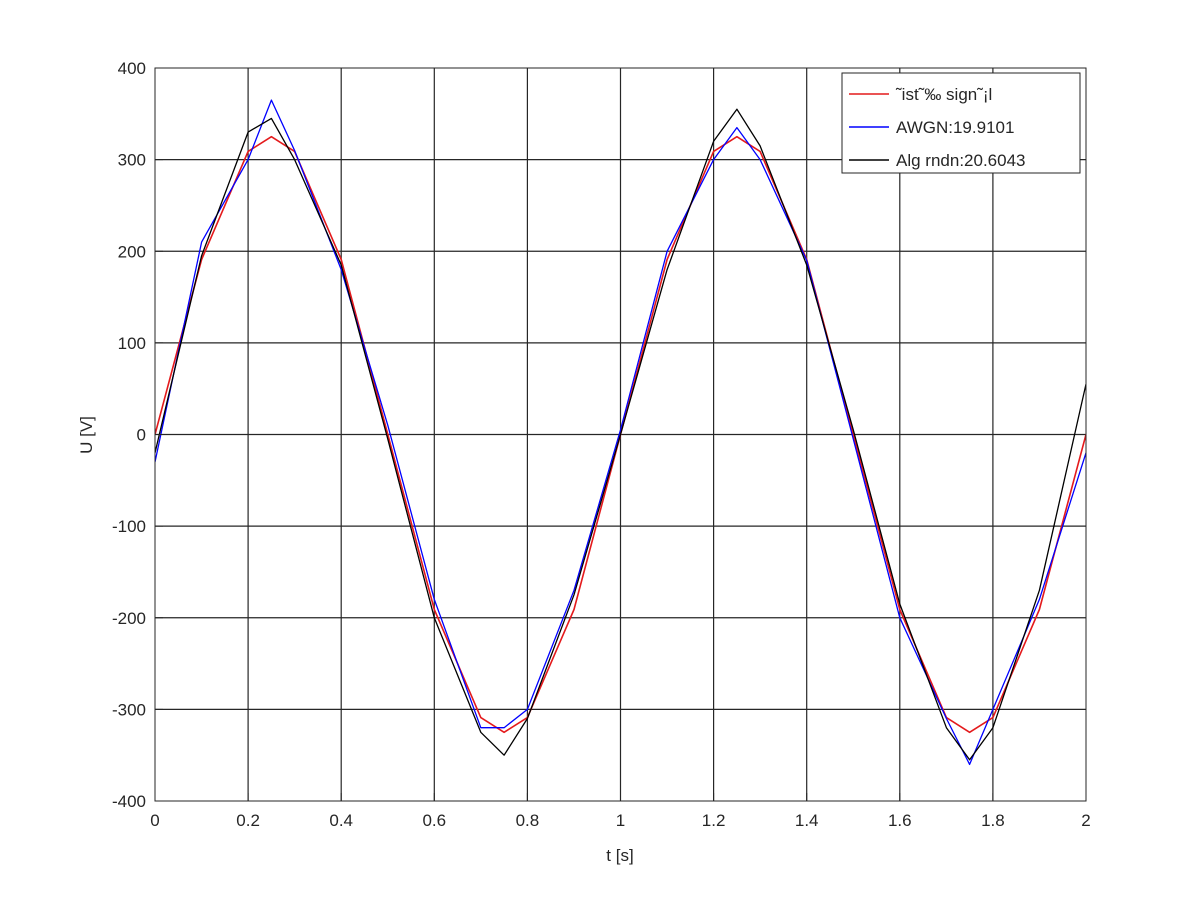 The height and width of the screenshot is (900, 1200). I want to click on legend-label: ˜ist˜‰ sign˜¡l, so click(943, 94).